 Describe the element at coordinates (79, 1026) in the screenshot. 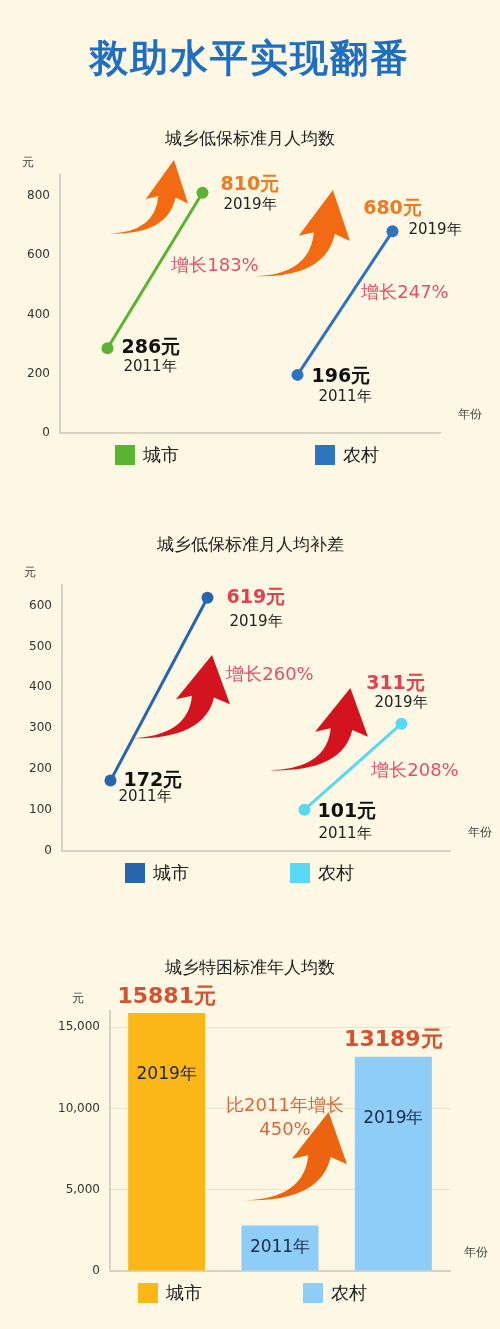

I see `y-tick-label: 15,000` at that location.